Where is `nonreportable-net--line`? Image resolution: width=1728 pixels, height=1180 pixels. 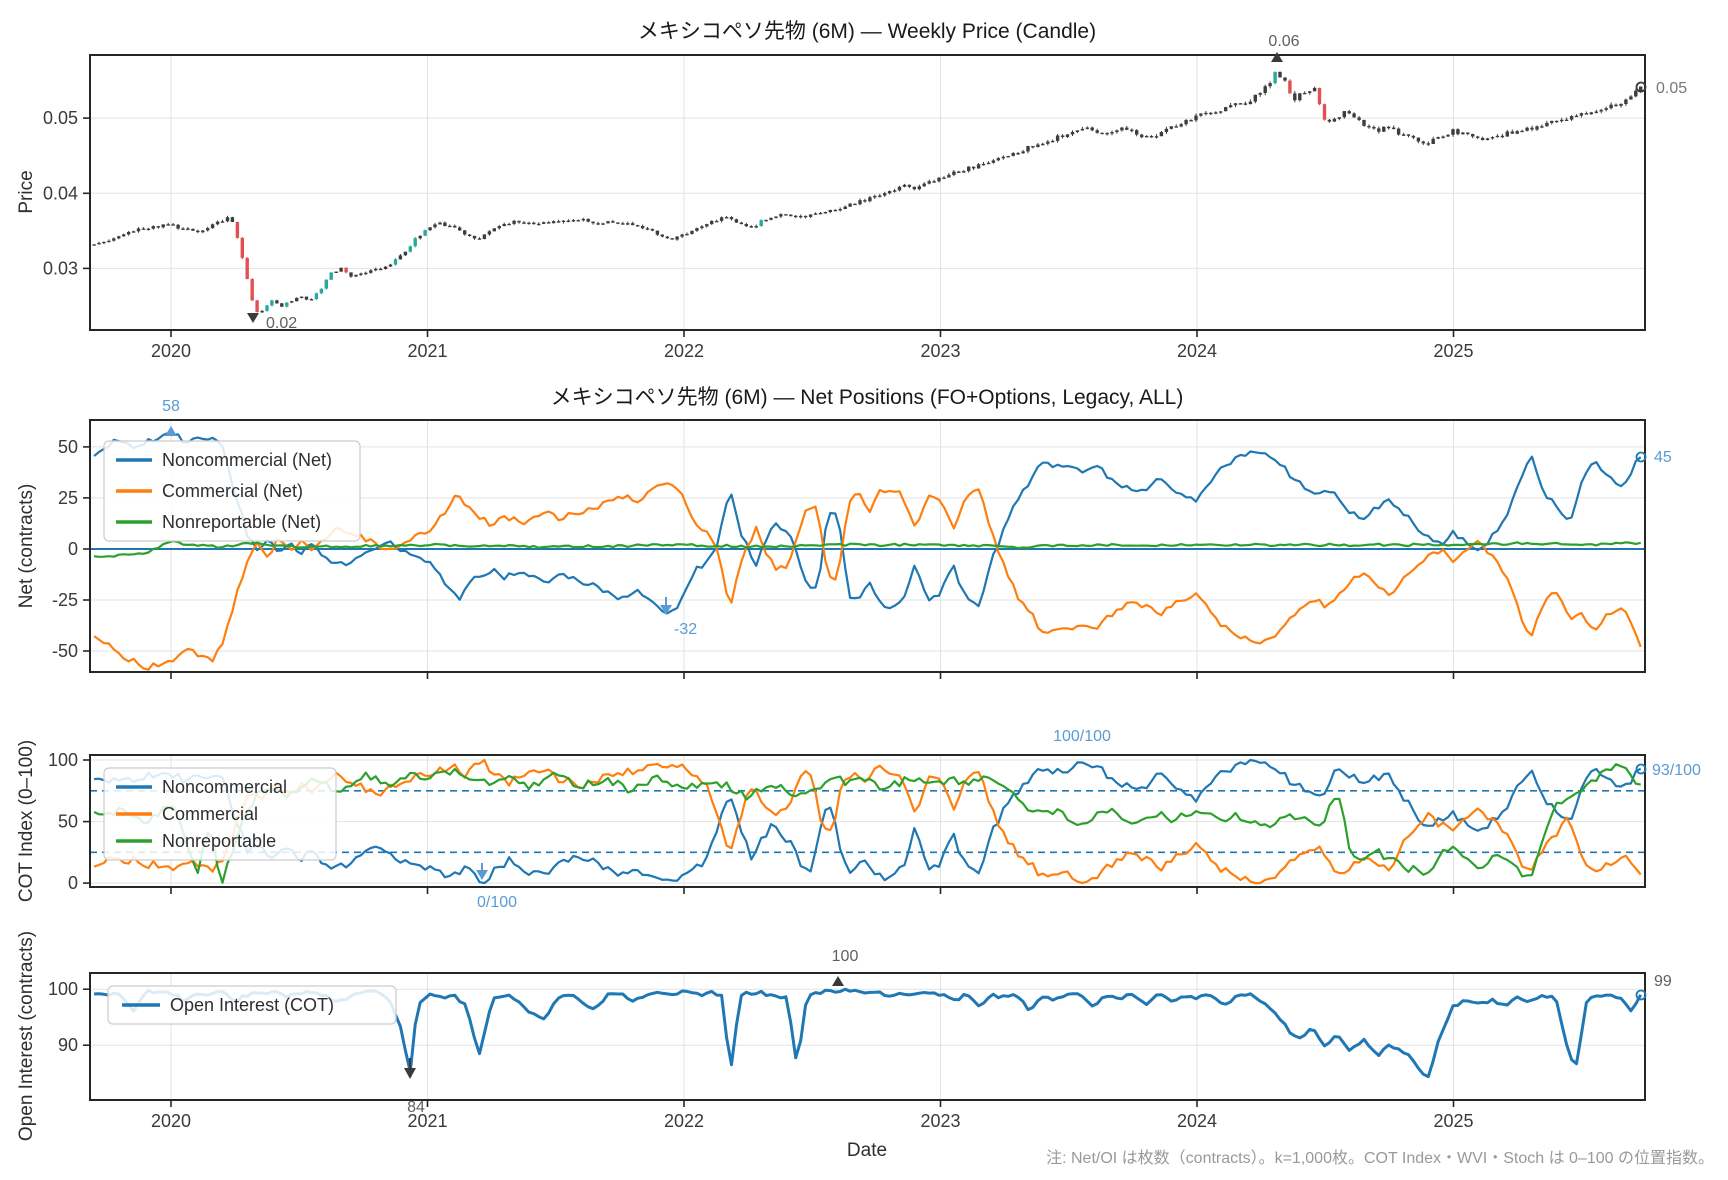 nonreportable-net--line is located at coordinates (867, 548).